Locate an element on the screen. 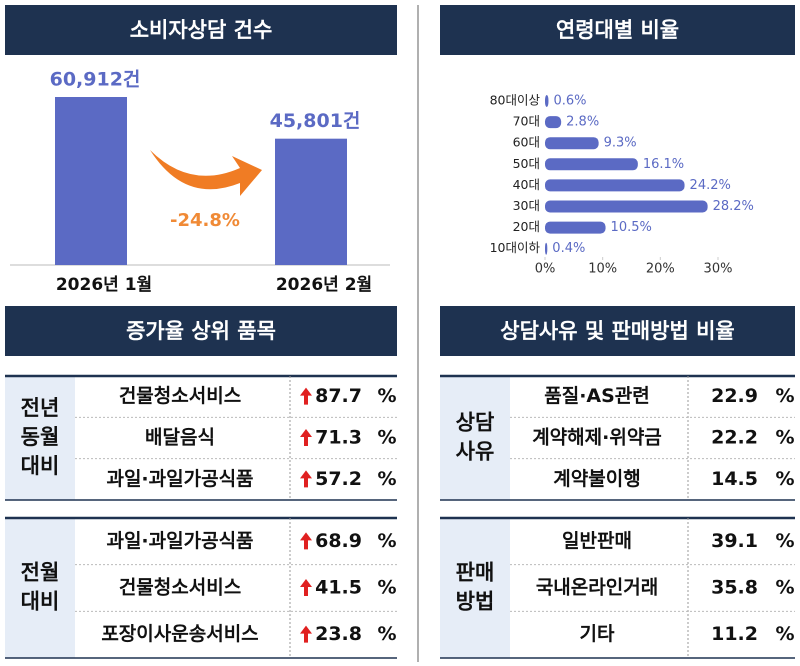 The width and height of the screenshot is (800, 666). group-label: 전년 is located at coordinates (40, 408).